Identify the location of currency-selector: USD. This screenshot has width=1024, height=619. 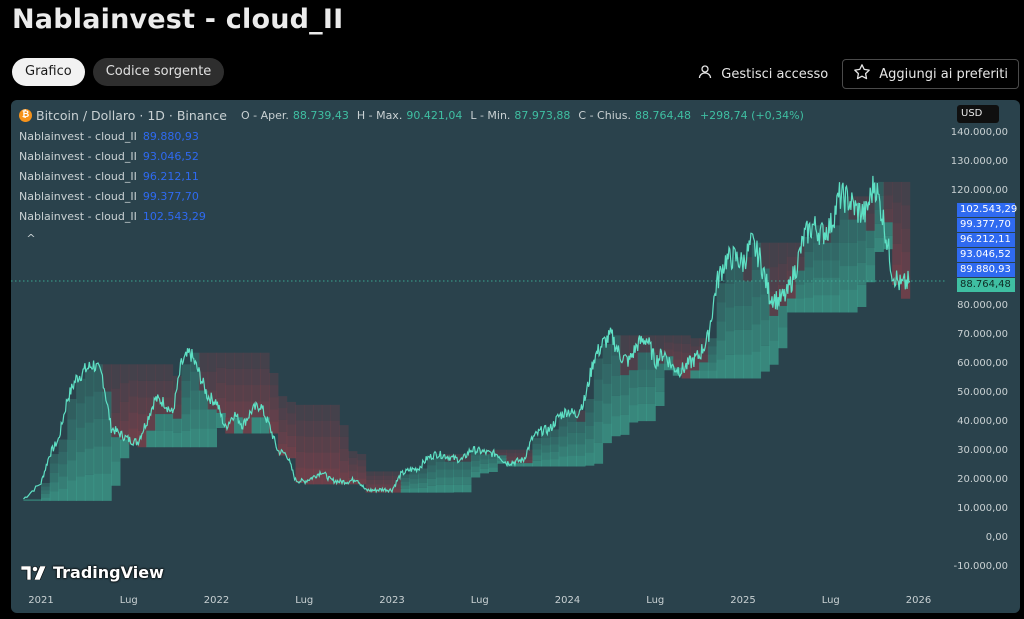
(978, 114).